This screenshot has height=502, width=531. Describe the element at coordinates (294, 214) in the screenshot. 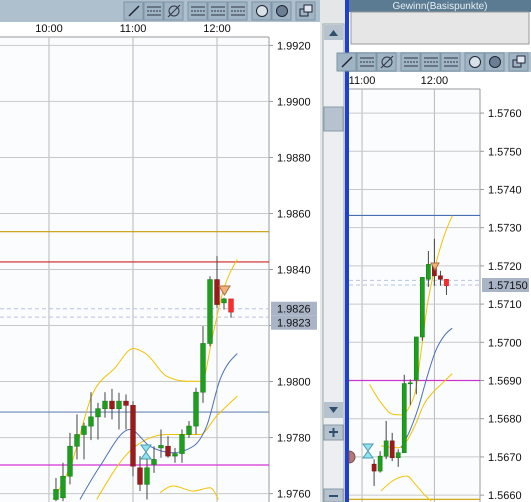

I see `y-tick-label: 1.9860` at that location.